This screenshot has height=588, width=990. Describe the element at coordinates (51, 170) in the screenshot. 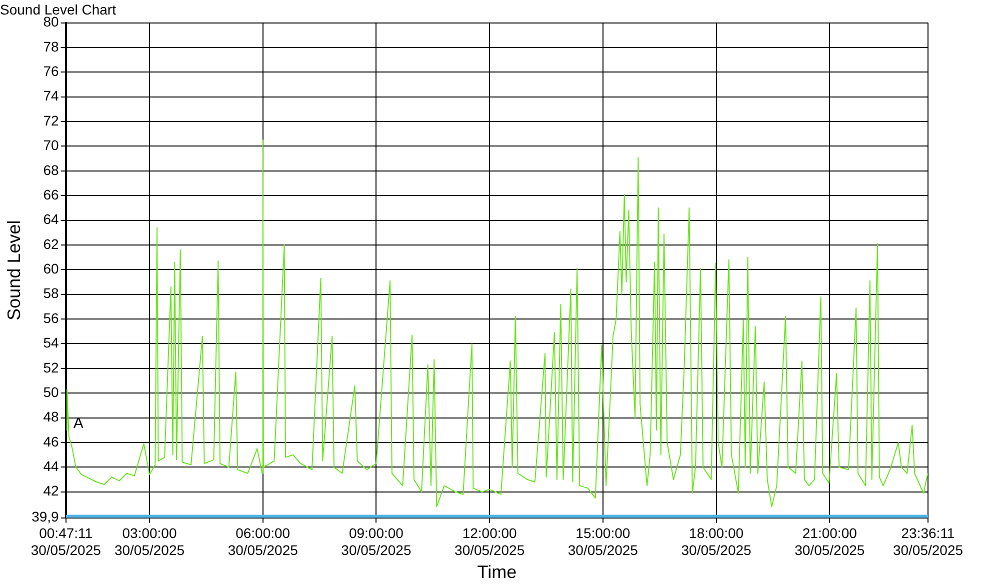

I see `y-tick-label: 68` at that location.